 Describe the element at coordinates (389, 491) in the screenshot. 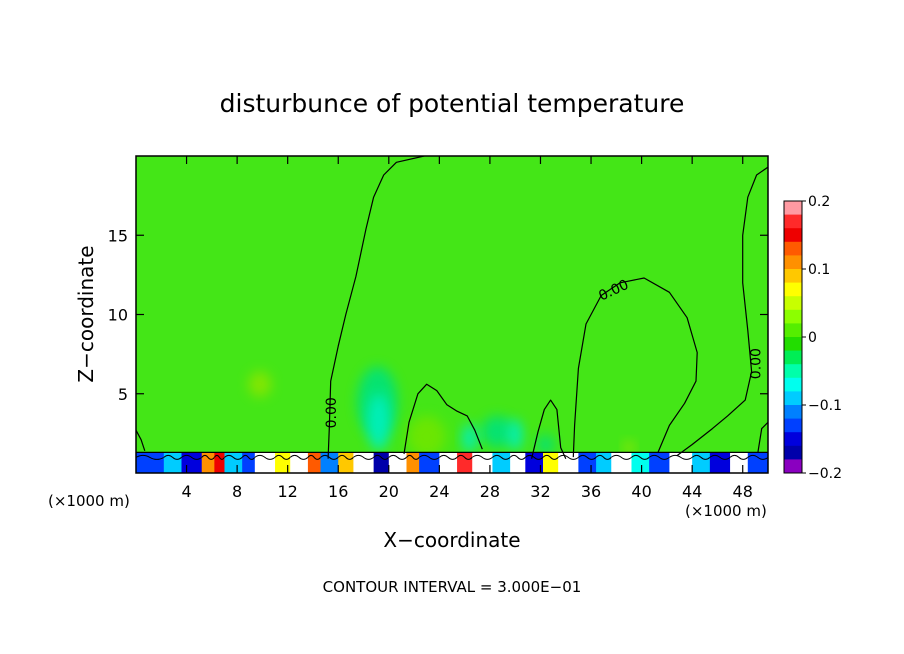

I see `x-tick-label: 20` at that location.